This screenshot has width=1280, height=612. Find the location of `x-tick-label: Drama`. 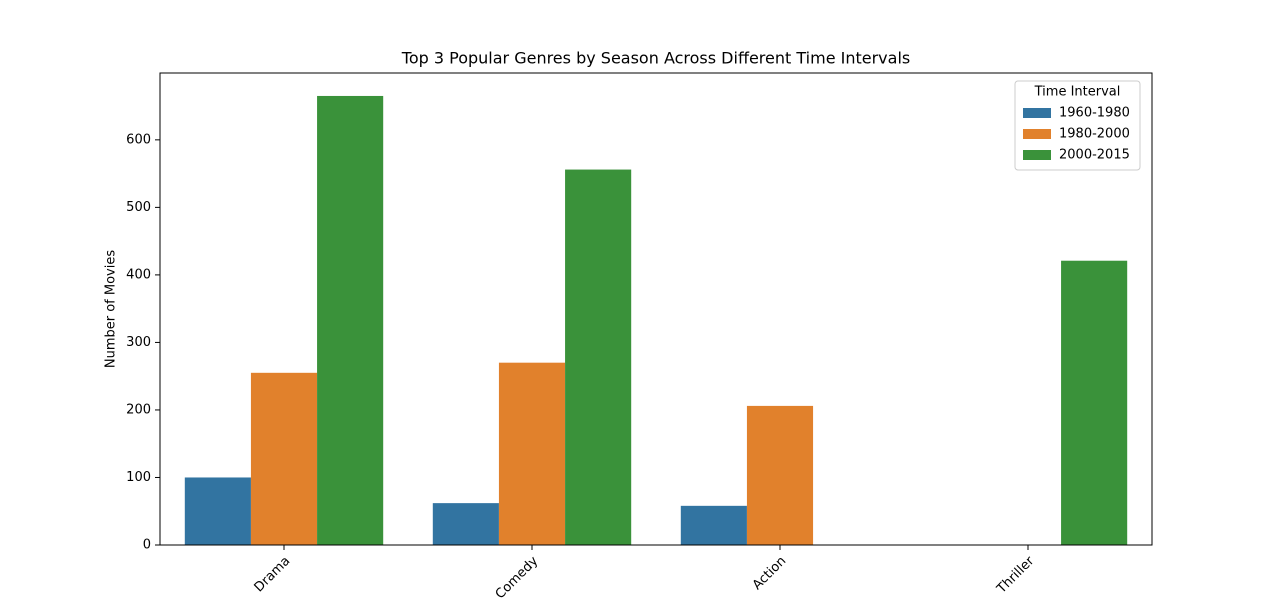

x-tick-label: Drama is located at coordinates (273, 575).